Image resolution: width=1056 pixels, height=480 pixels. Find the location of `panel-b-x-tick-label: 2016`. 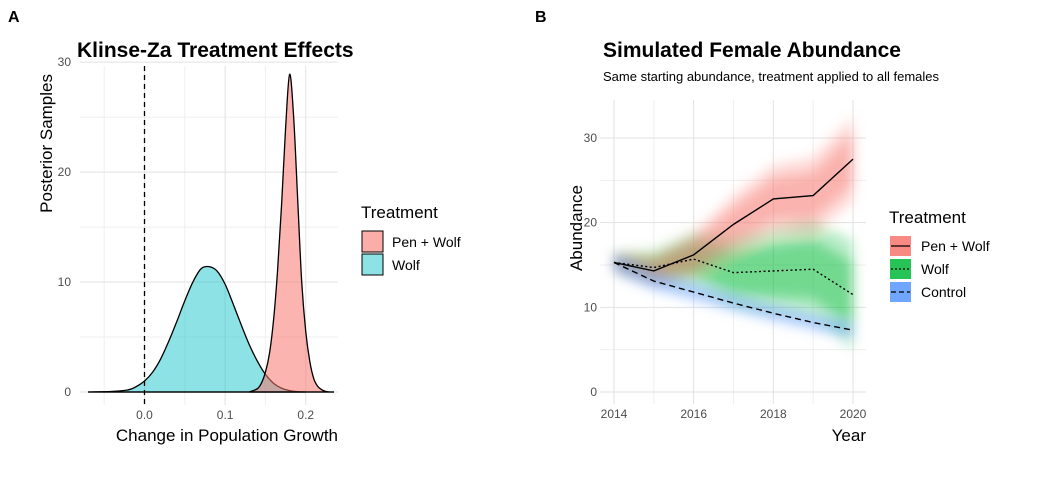

panel-b-x-tick-label: 2016 is located at coordinates (693, 414).